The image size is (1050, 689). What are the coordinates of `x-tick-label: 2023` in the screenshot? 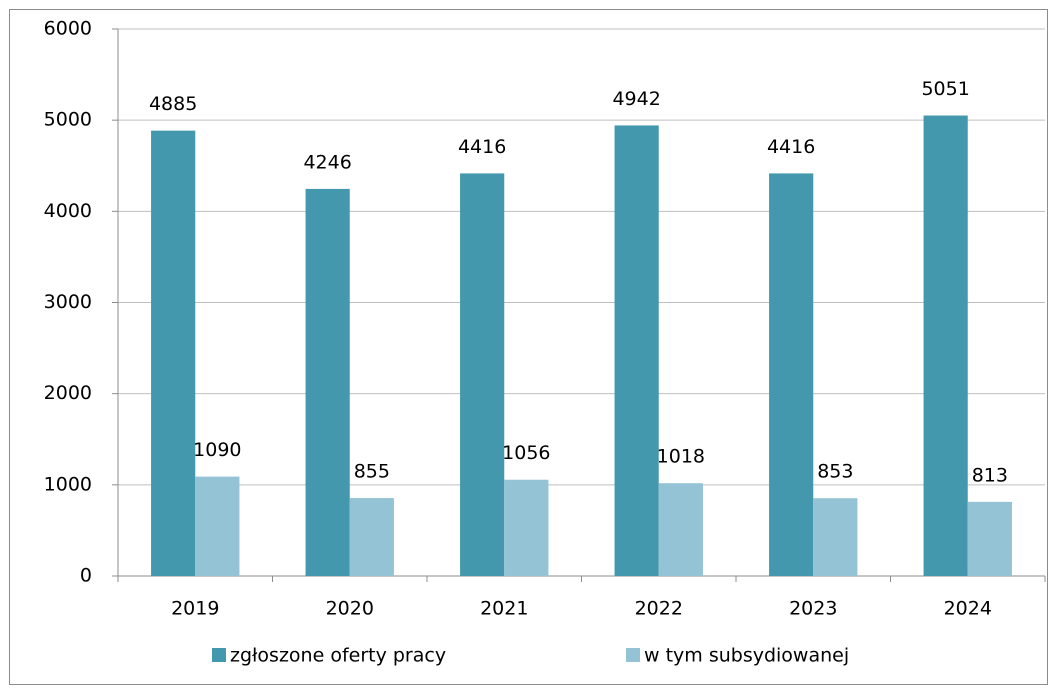 It's located at (813, 609).